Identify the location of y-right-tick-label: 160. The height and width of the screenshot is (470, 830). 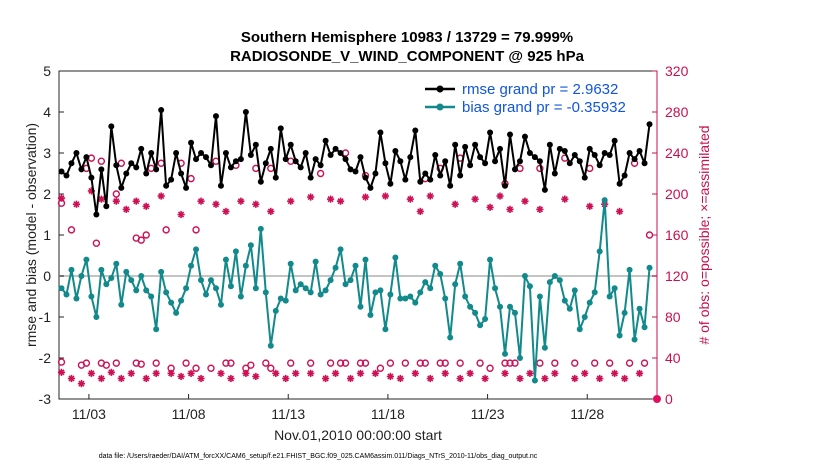
(677, 235).